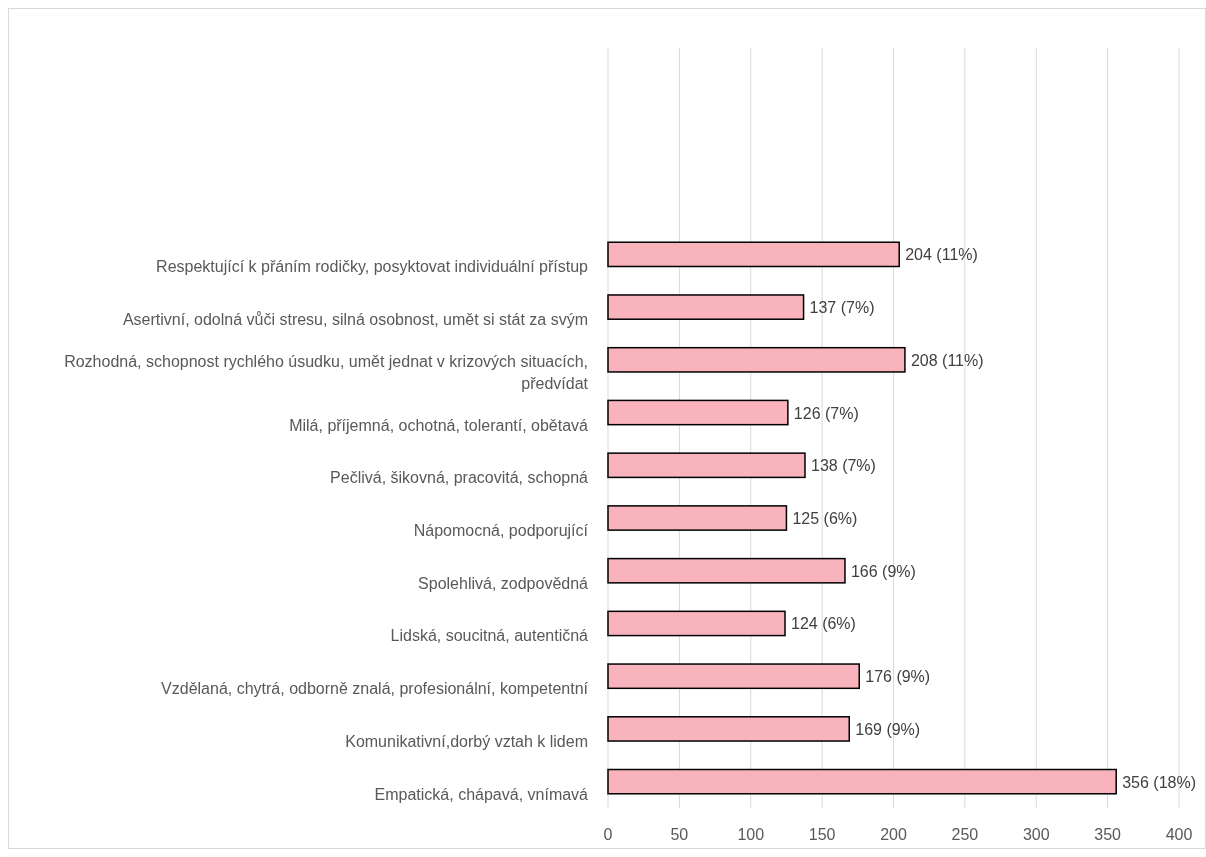 The image size is (1206, 857). Describe the element at coordinates (941, 255) in the screenshot. I see `data-label: 204 (11%)` at that location.